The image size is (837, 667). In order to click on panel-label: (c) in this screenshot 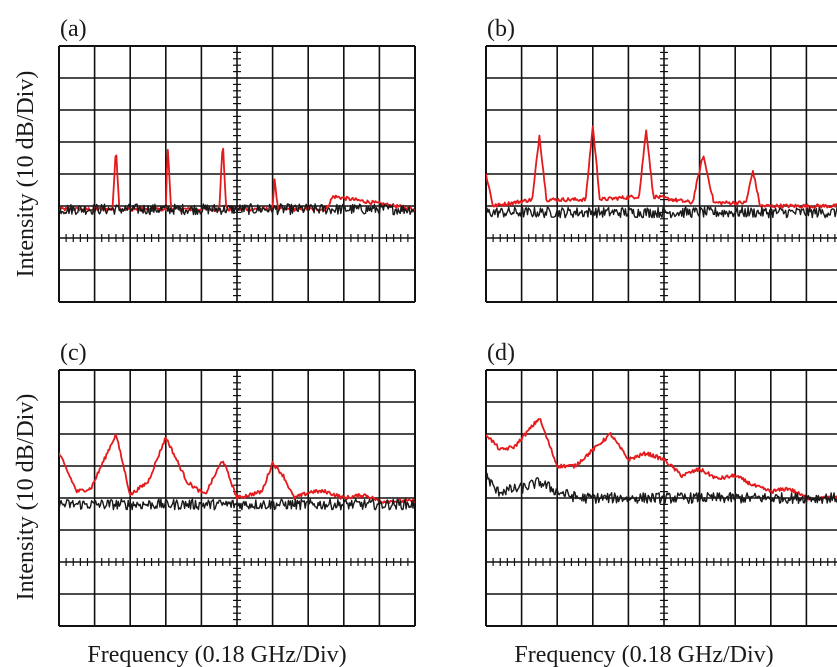, I will do `click(73, 353)`.